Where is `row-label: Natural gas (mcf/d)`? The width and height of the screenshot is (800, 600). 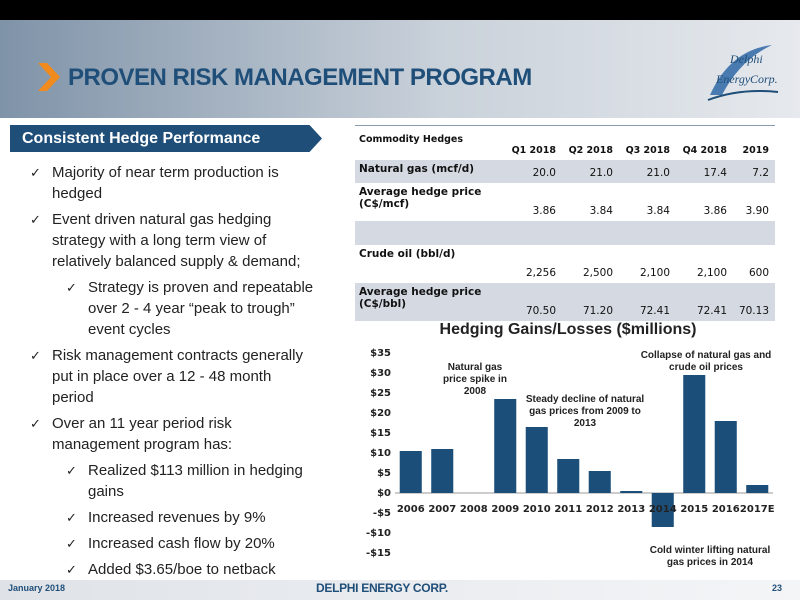 row-label: Natural gas (mcf/d) is located at coordinates (417, 168).